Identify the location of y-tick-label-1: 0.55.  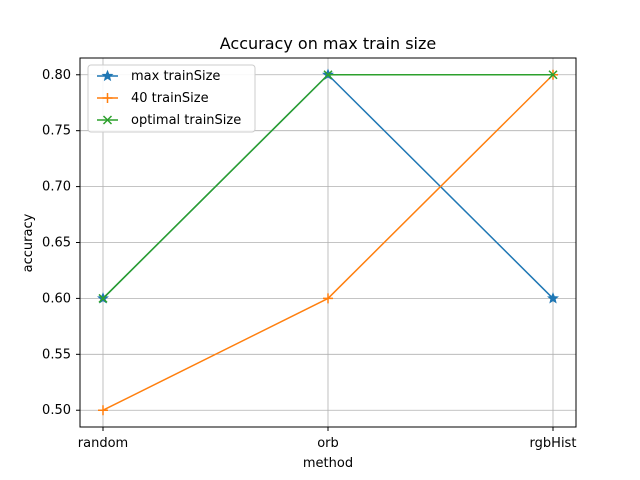
(56, 354).